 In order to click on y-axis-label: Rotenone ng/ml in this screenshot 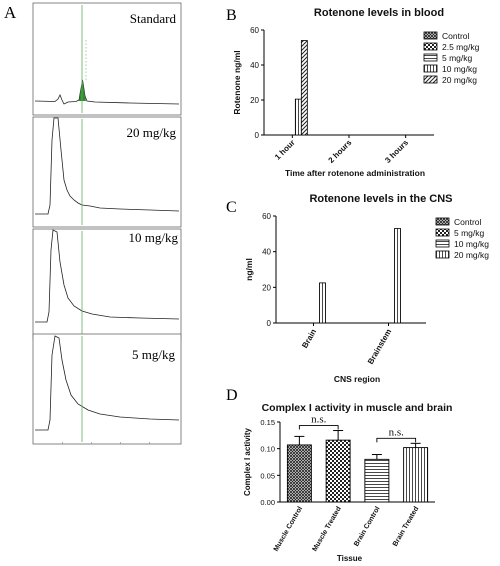, I will do `click(237, 82)`.